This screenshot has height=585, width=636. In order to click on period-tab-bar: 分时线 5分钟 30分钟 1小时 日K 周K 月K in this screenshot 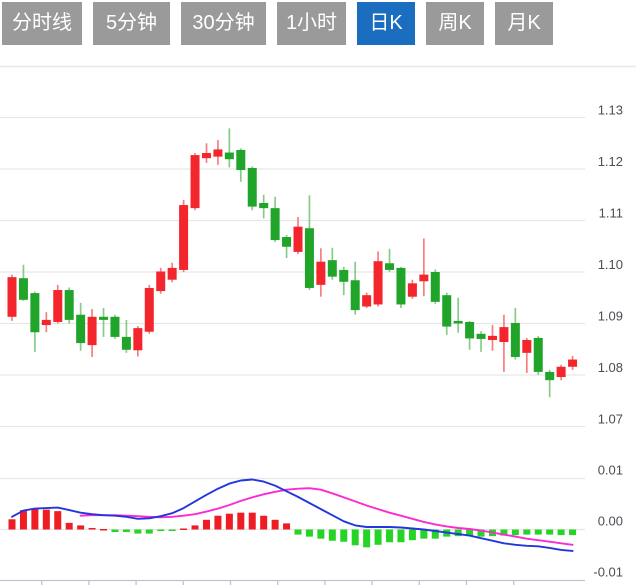, I will do `click(277, 23)`.